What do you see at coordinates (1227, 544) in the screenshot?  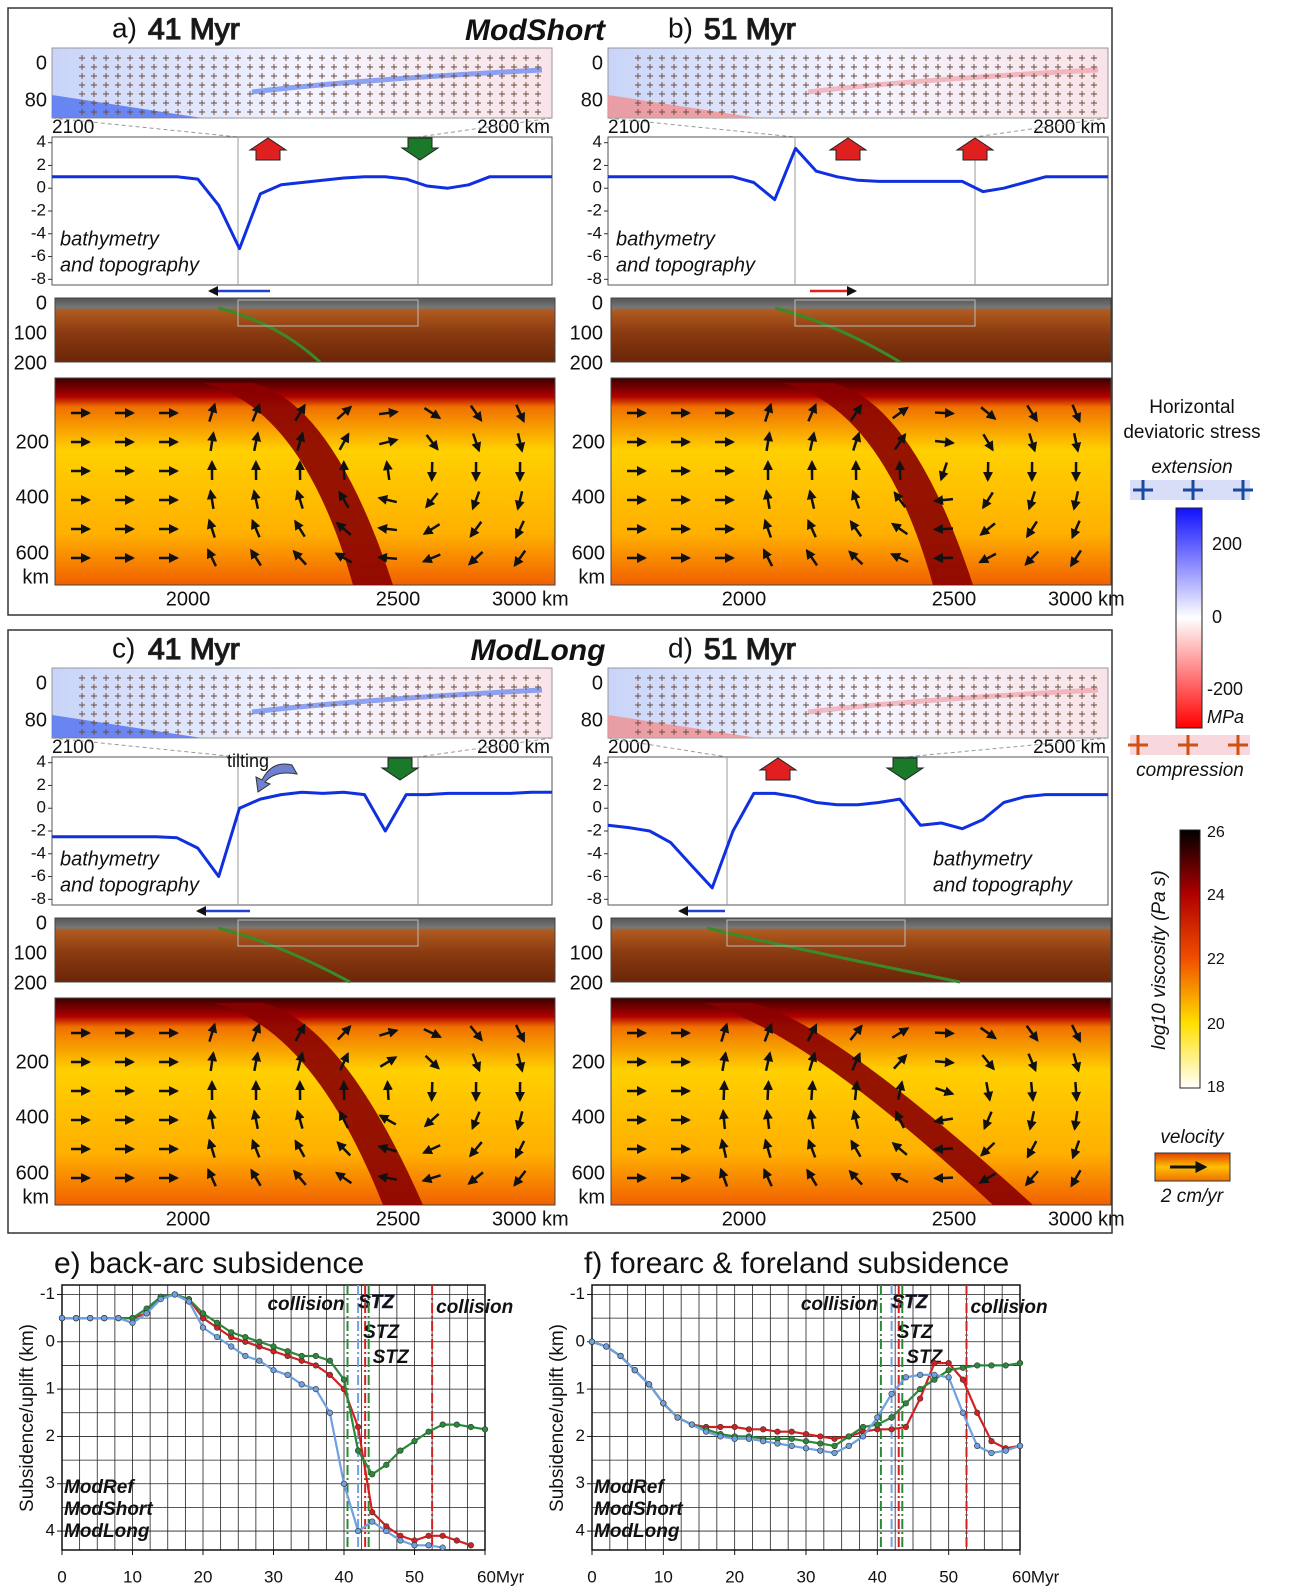 I see `colorbar-tick-label: 200` at bounding box center [1227, 544].